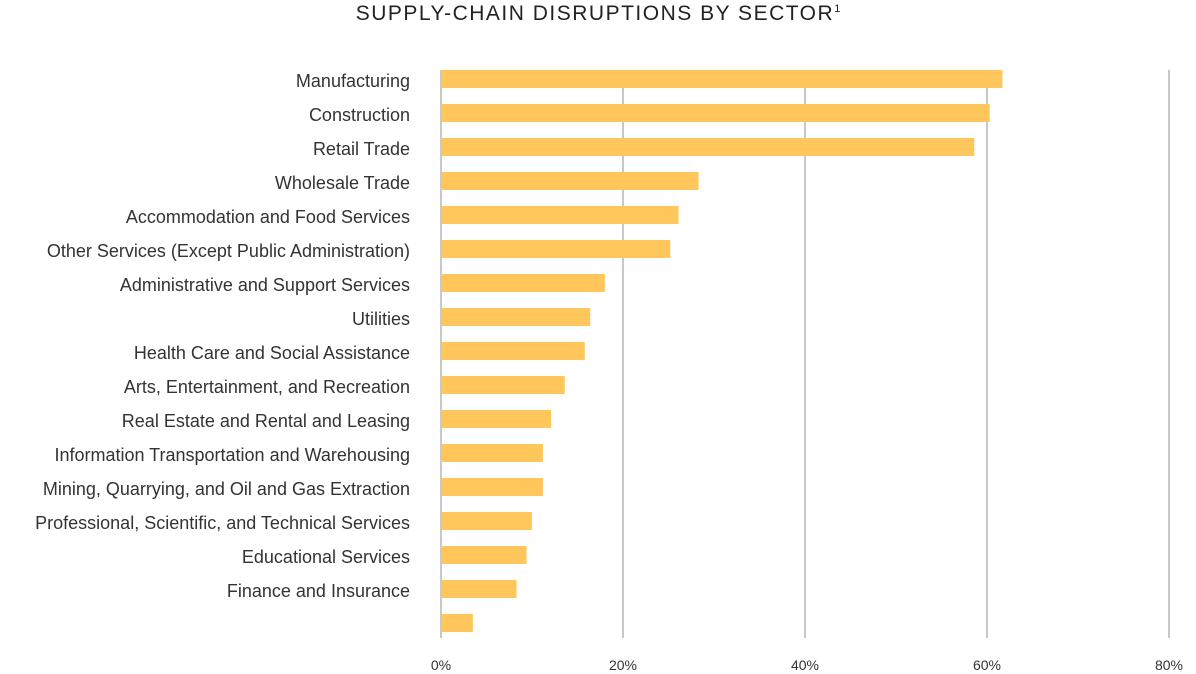 This screenshot has width=1196, height=674. I want to click on chart-title: SUPPLY-CHAIN DISRUPTIONS BY SECTOR1, so click(598, 14).